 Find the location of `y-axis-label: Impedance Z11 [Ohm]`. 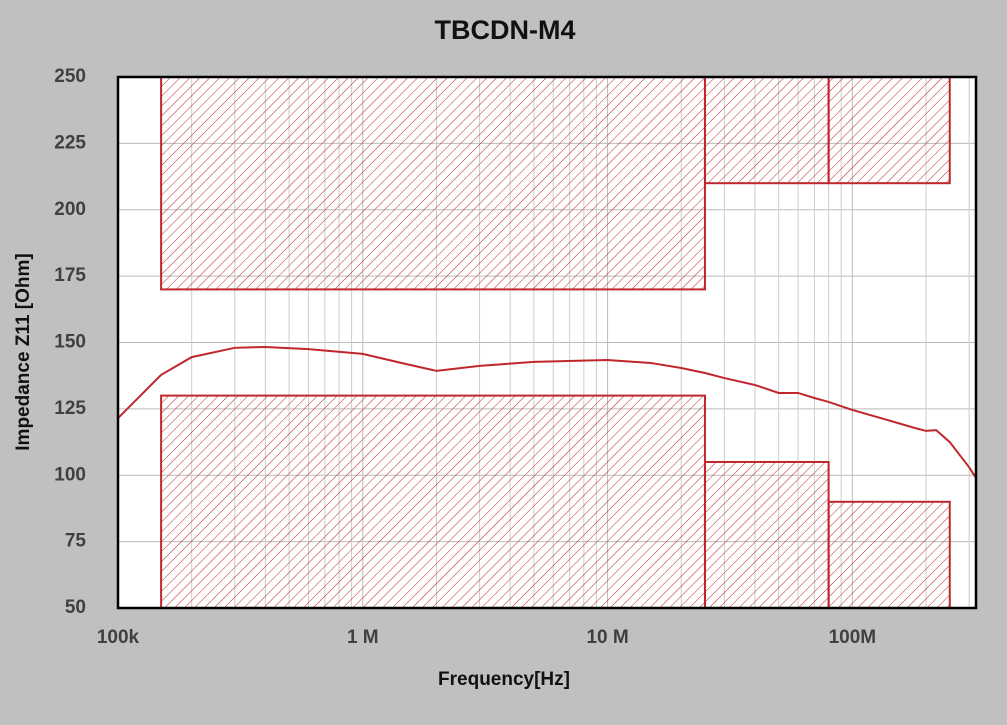

y-axis-label: Impedance Z11 [Ohm] is located at coordinates (23, 351).